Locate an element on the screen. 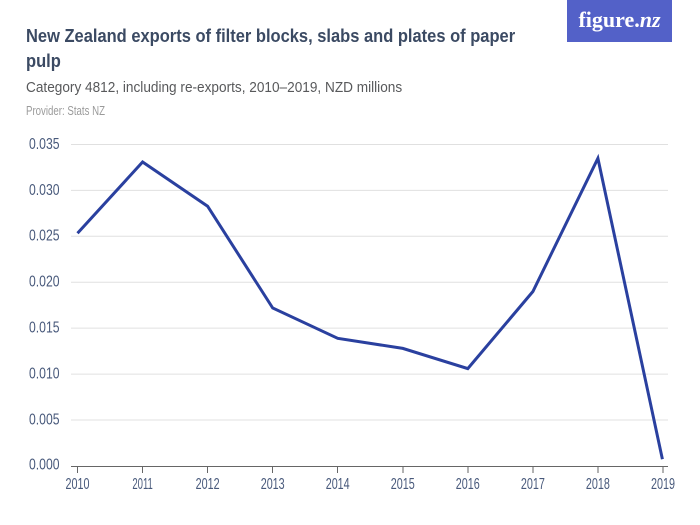  svg-text: 0.005 is located at coordinates (44, 419).